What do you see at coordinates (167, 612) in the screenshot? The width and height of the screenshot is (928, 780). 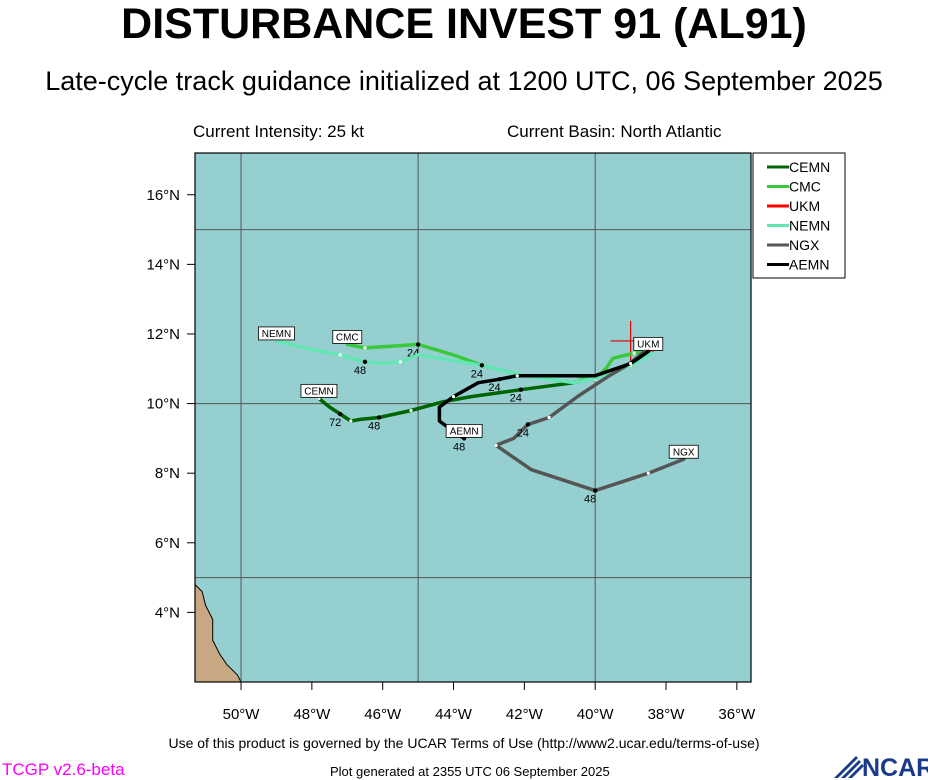 I see `y-tick-label: 4°N` at bounding box center [167, 612].